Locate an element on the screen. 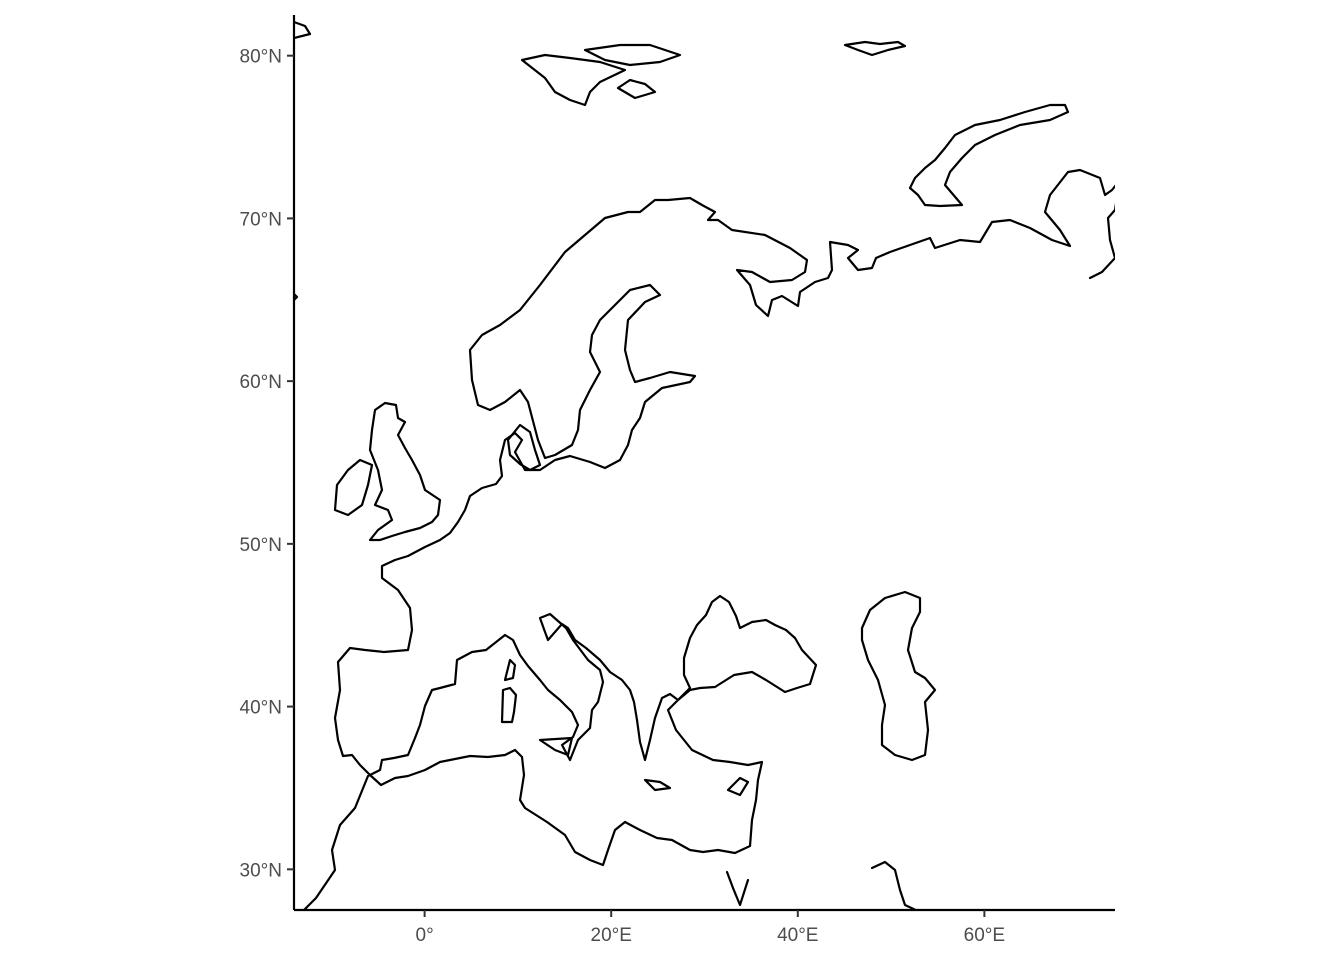  x-tick-label: 20°E is located at coordinates (611, 935).